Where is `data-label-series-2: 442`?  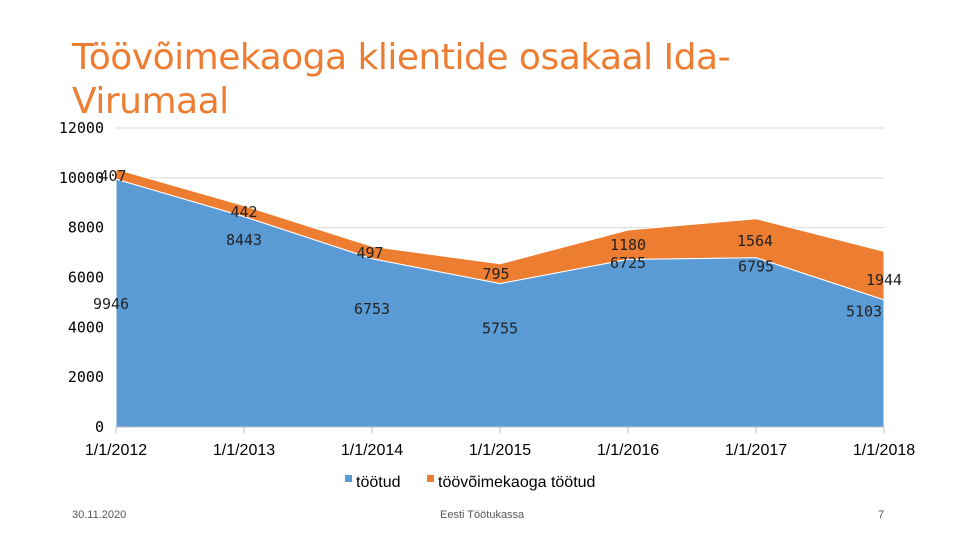
data-label-series-2: 442 is located at coordinates (243, 212).